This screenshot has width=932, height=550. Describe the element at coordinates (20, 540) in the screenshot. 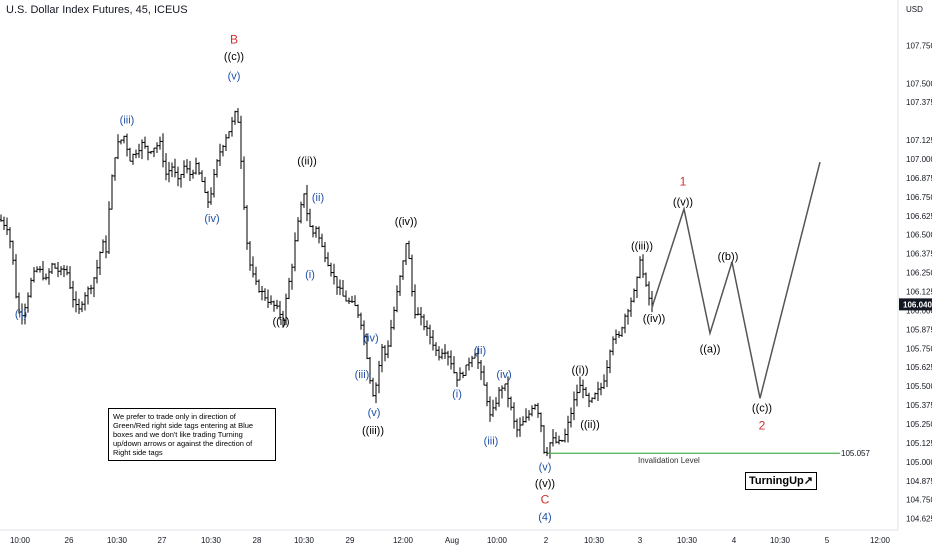

I see `time-tick-label: 10:00` at that location.